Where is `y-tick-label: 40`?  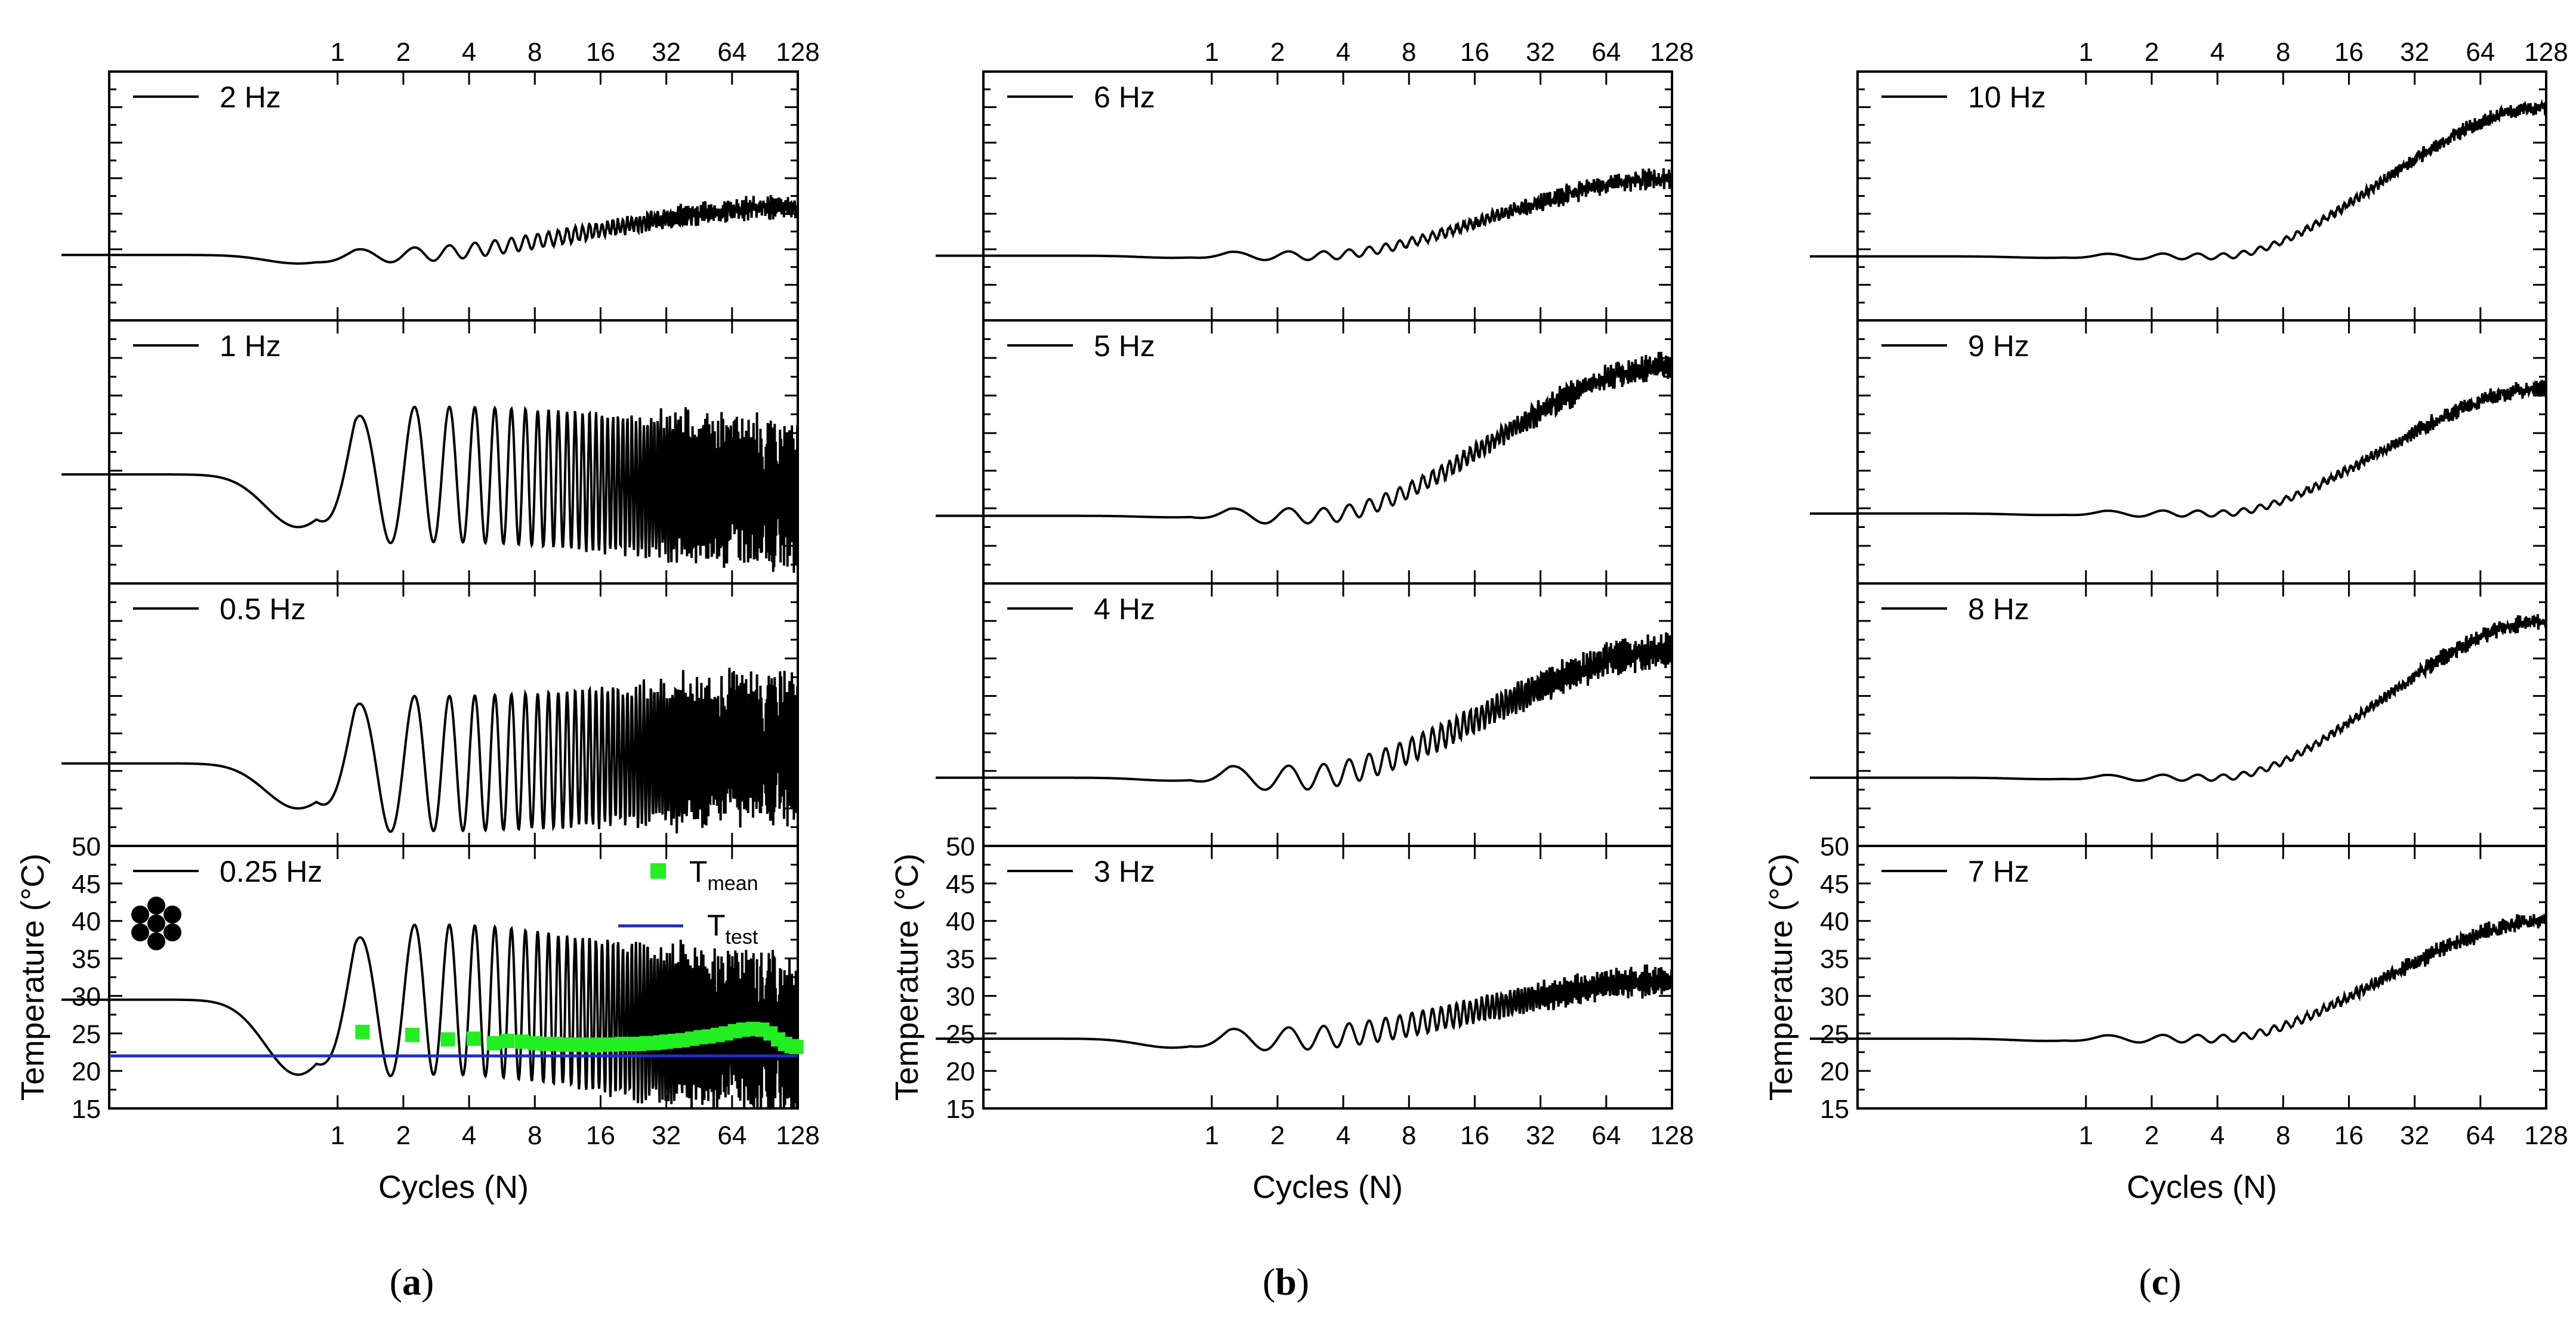
y-tick-label: 40 is located at coordinates (87, 922).